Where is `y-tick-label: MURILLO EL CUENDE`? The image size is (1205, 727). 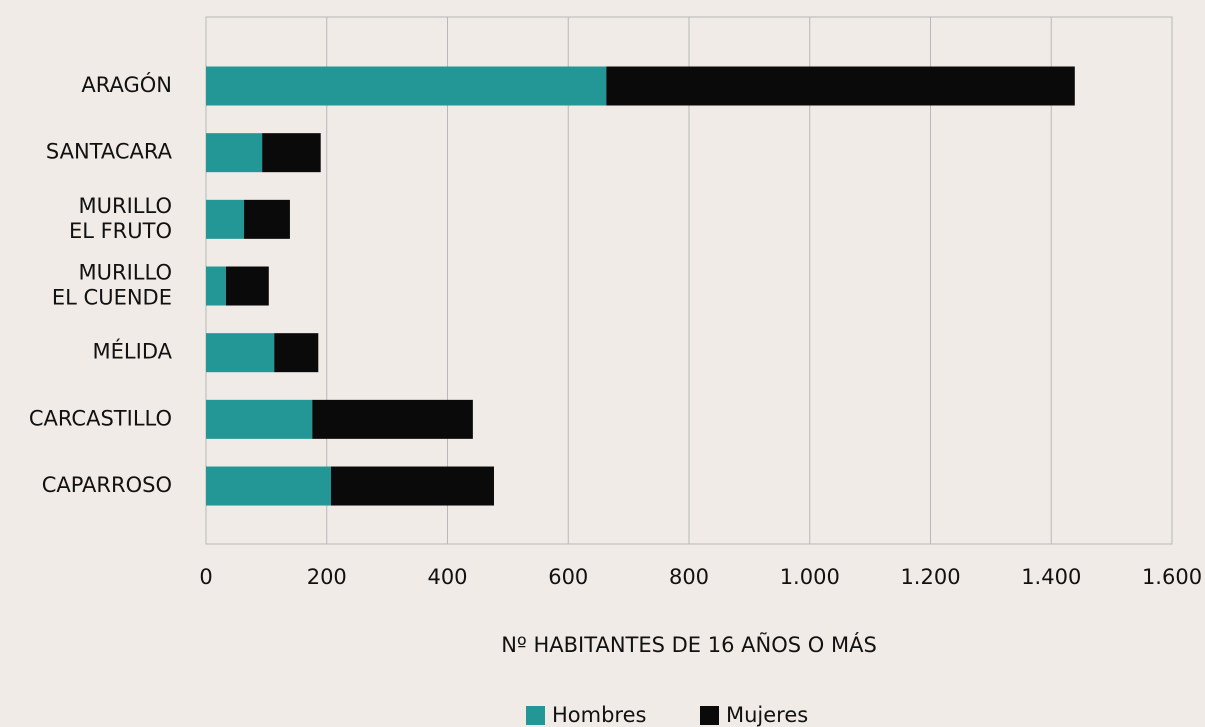 y-tick-label: MURILLO EL CUENDE is located at coordinates (112, 285).